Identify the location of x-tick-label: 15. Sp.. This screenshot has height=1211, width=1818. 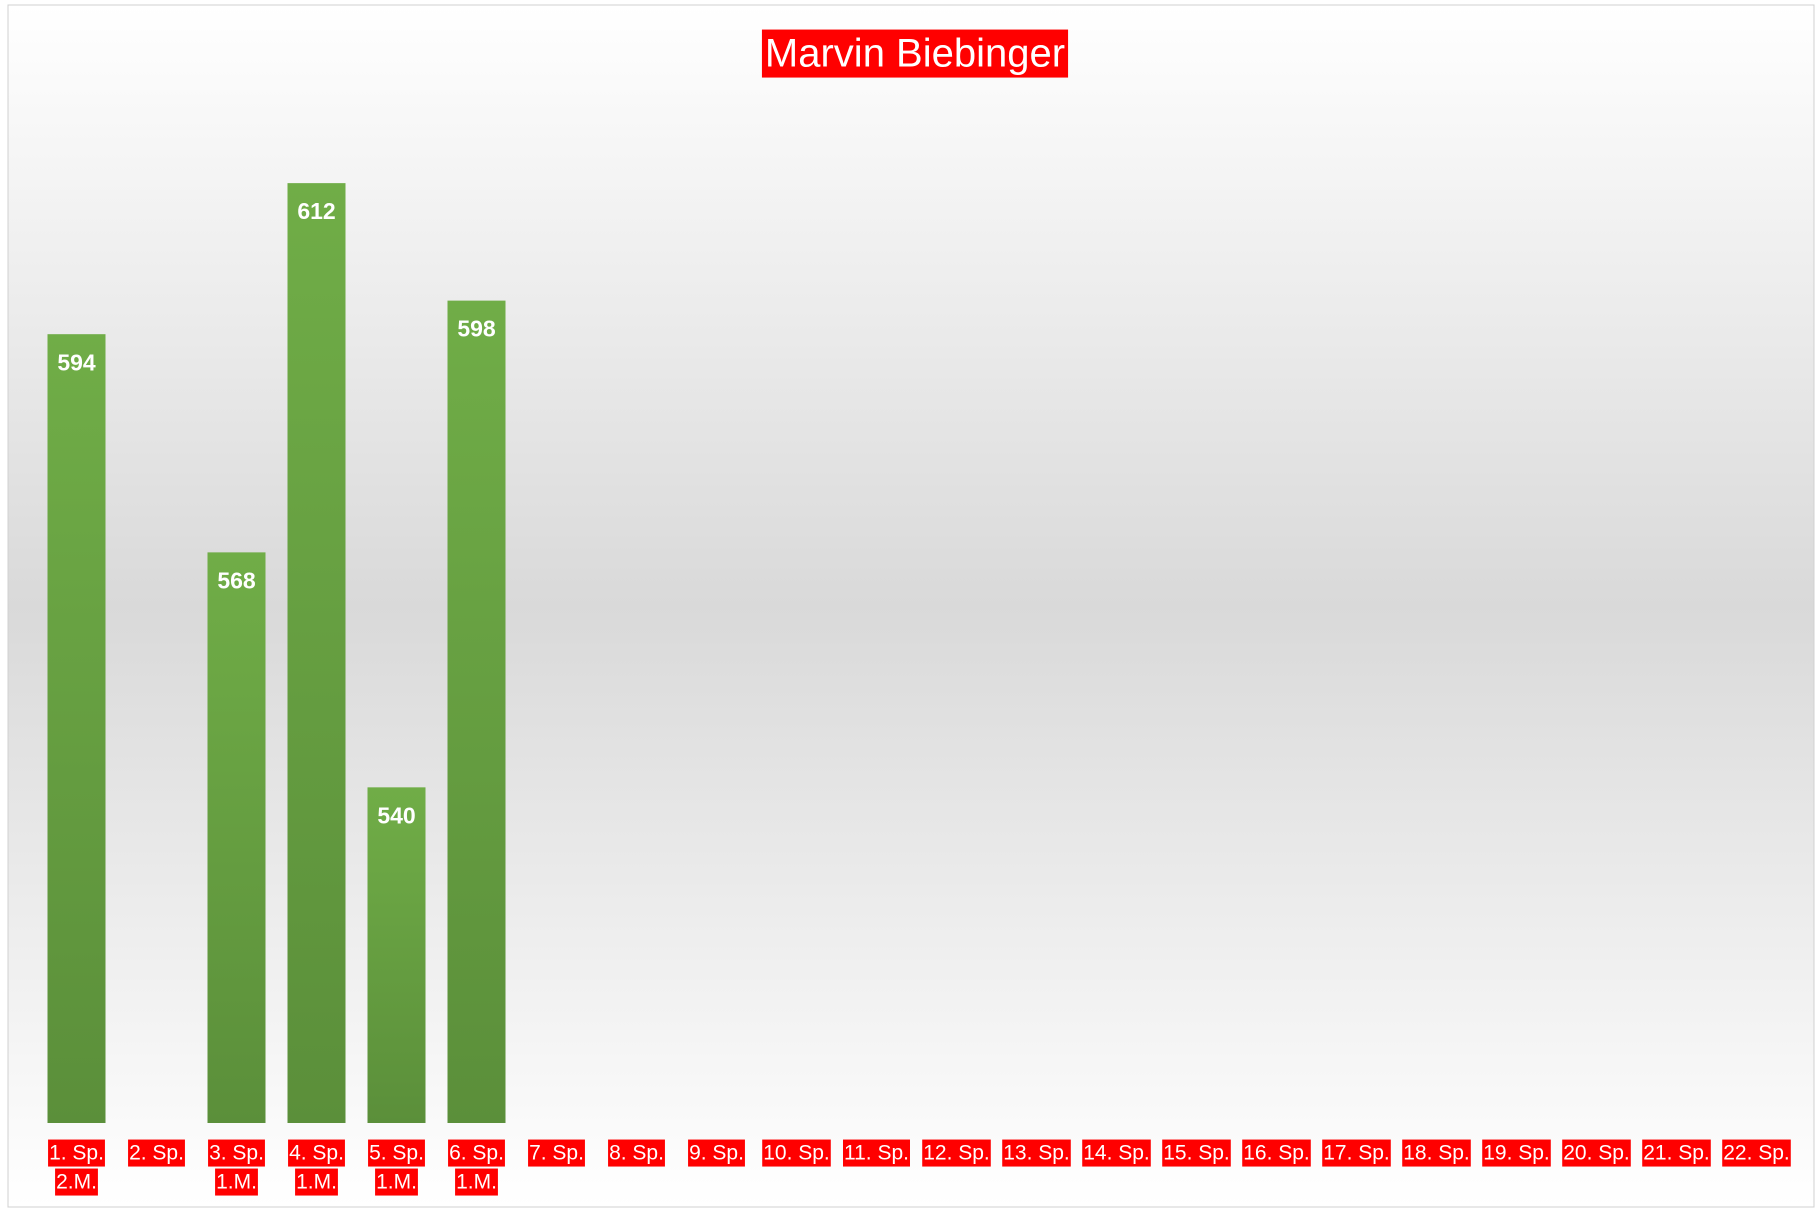
(1196, 1153).